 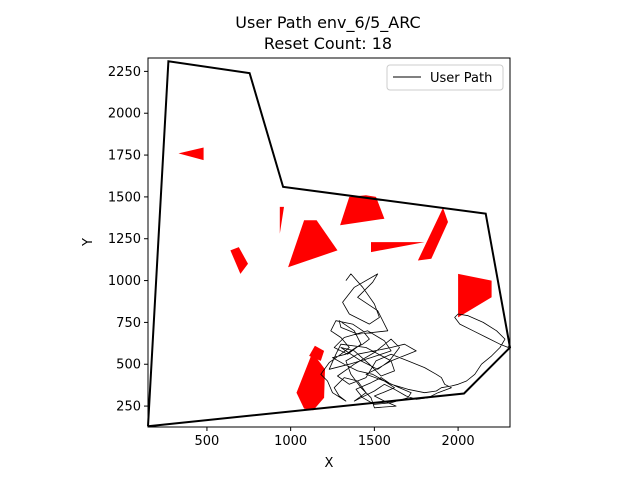 I want to click on series-line-user-path, so click(x=414, y=341).